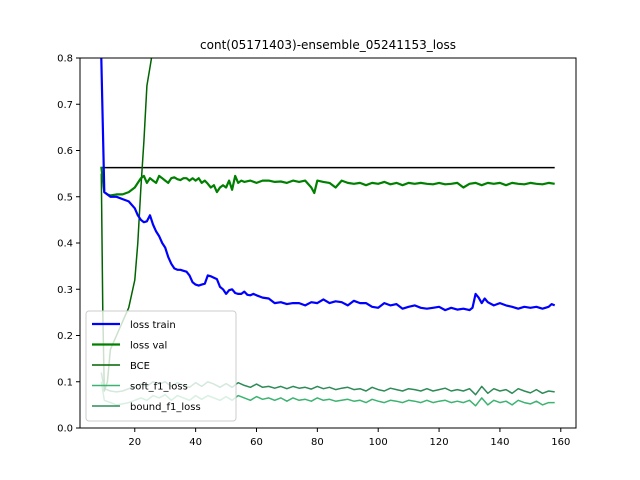  What do you see at coordinates (65, 290) in the screenshot?
I see `y-tick-label: 0.3` at bounding box center [65, 290].